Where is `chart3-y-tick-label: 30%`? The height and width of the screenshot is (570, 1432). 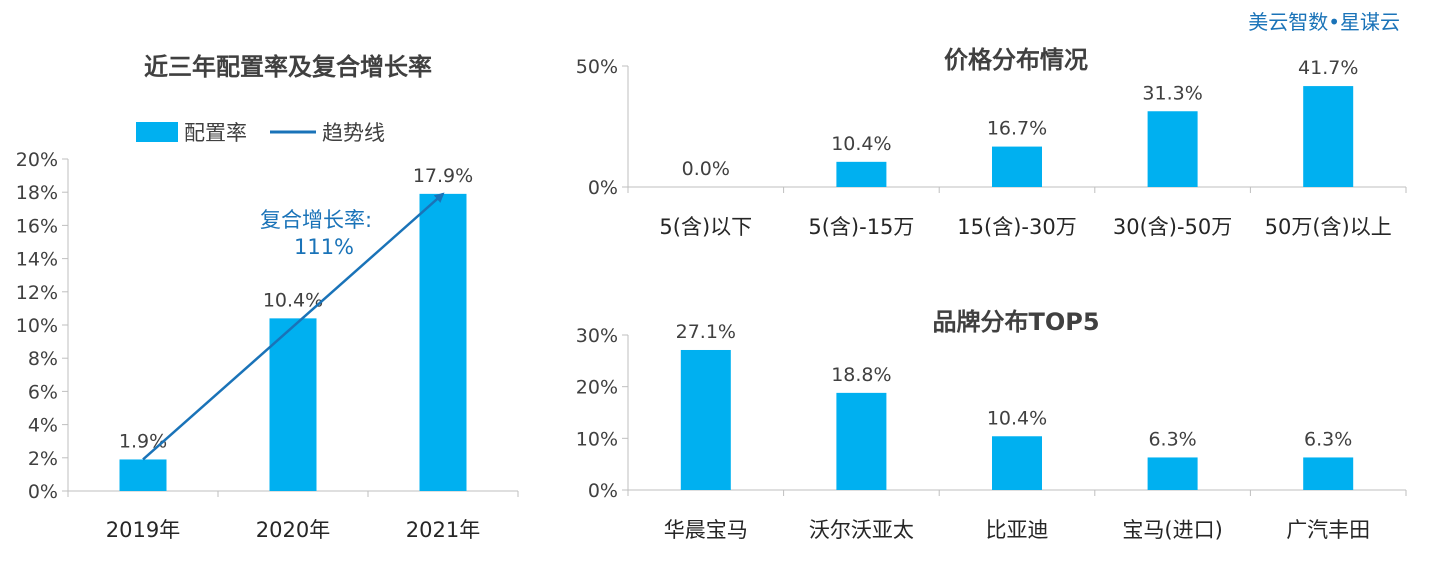
chart3-y-tick-label: 30% is located at coordinates (597, 336).